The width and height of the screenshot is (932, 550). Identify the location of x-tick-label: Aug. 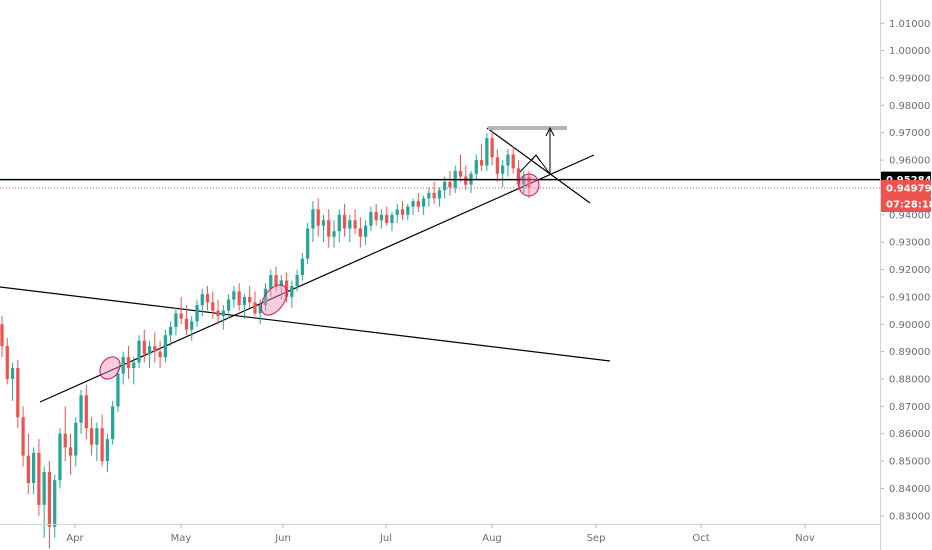
(492, 538).